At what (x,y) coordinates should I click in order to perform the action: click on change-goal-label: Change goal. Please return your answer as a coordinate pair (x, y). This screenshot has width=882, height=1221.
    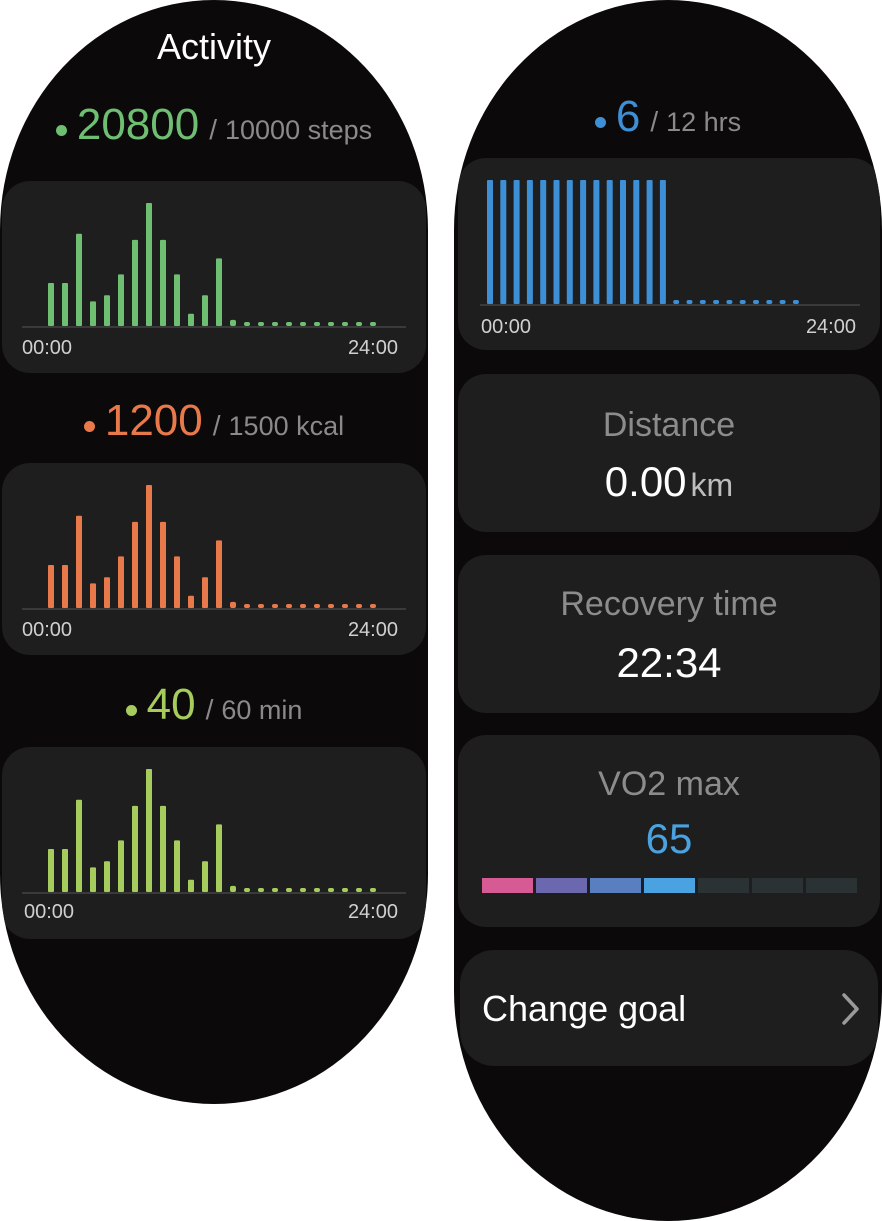
    Looking at the image, I should click on (584, 1008).